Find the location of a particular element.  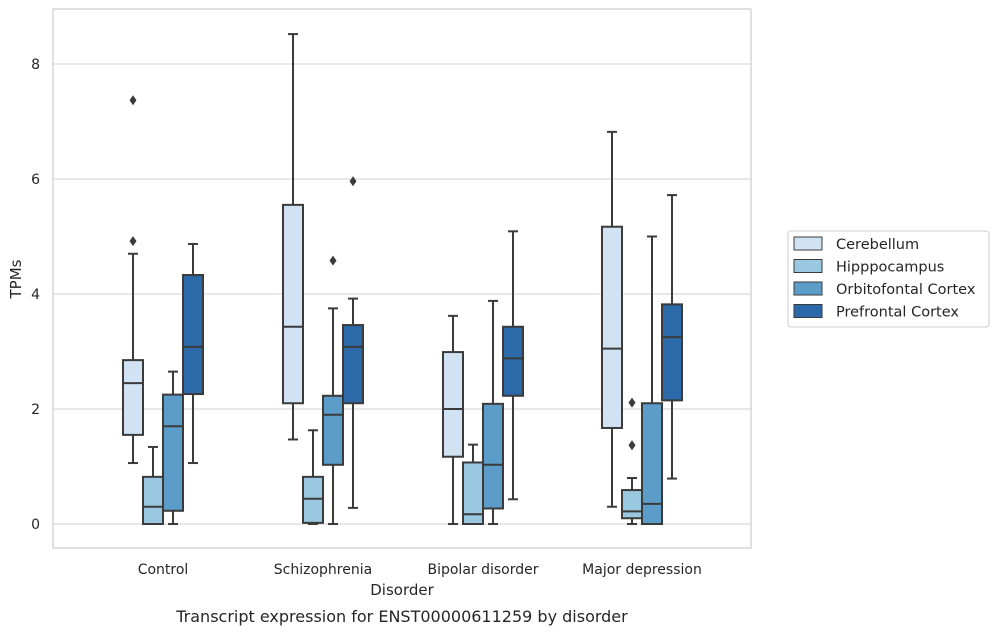

series-hipppocampus is located at coordinates (392, 461).